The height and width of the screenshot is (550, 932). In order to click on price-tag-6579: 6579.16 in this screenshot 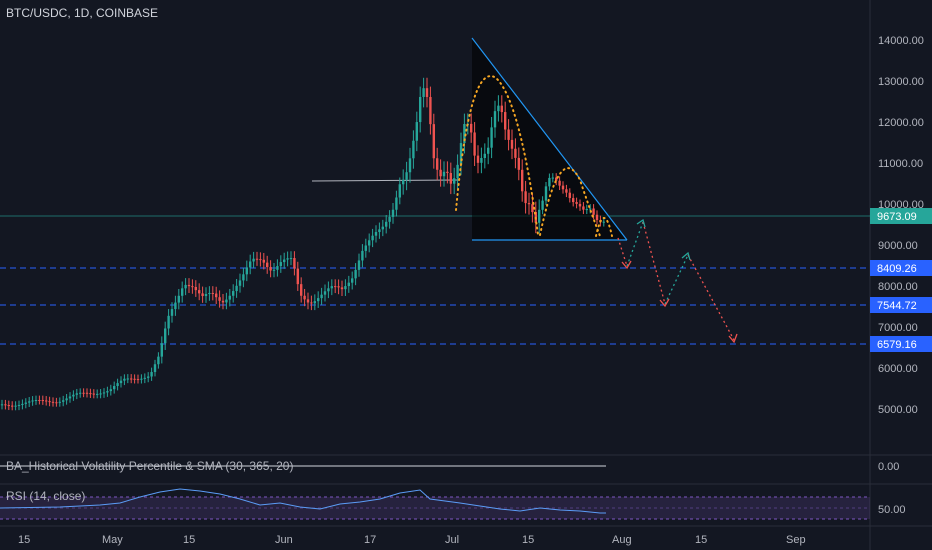, I will do `click(901, 344)`.